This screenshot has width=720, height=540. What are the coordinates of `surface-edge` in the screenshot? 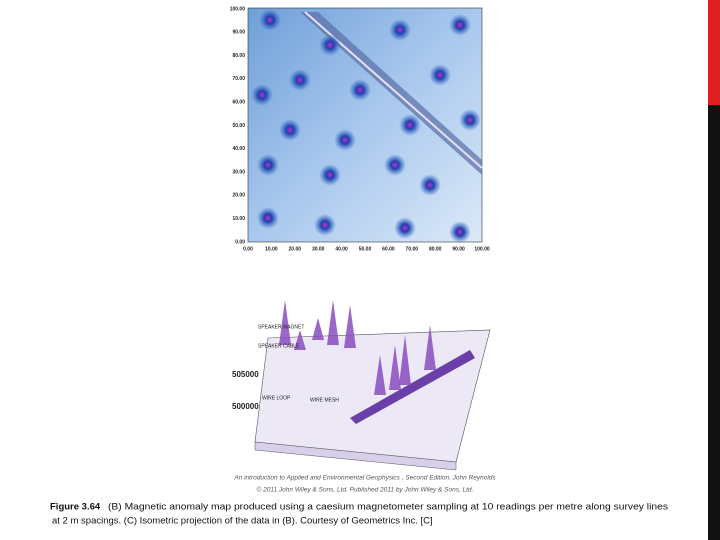 It's located at (355, 456).